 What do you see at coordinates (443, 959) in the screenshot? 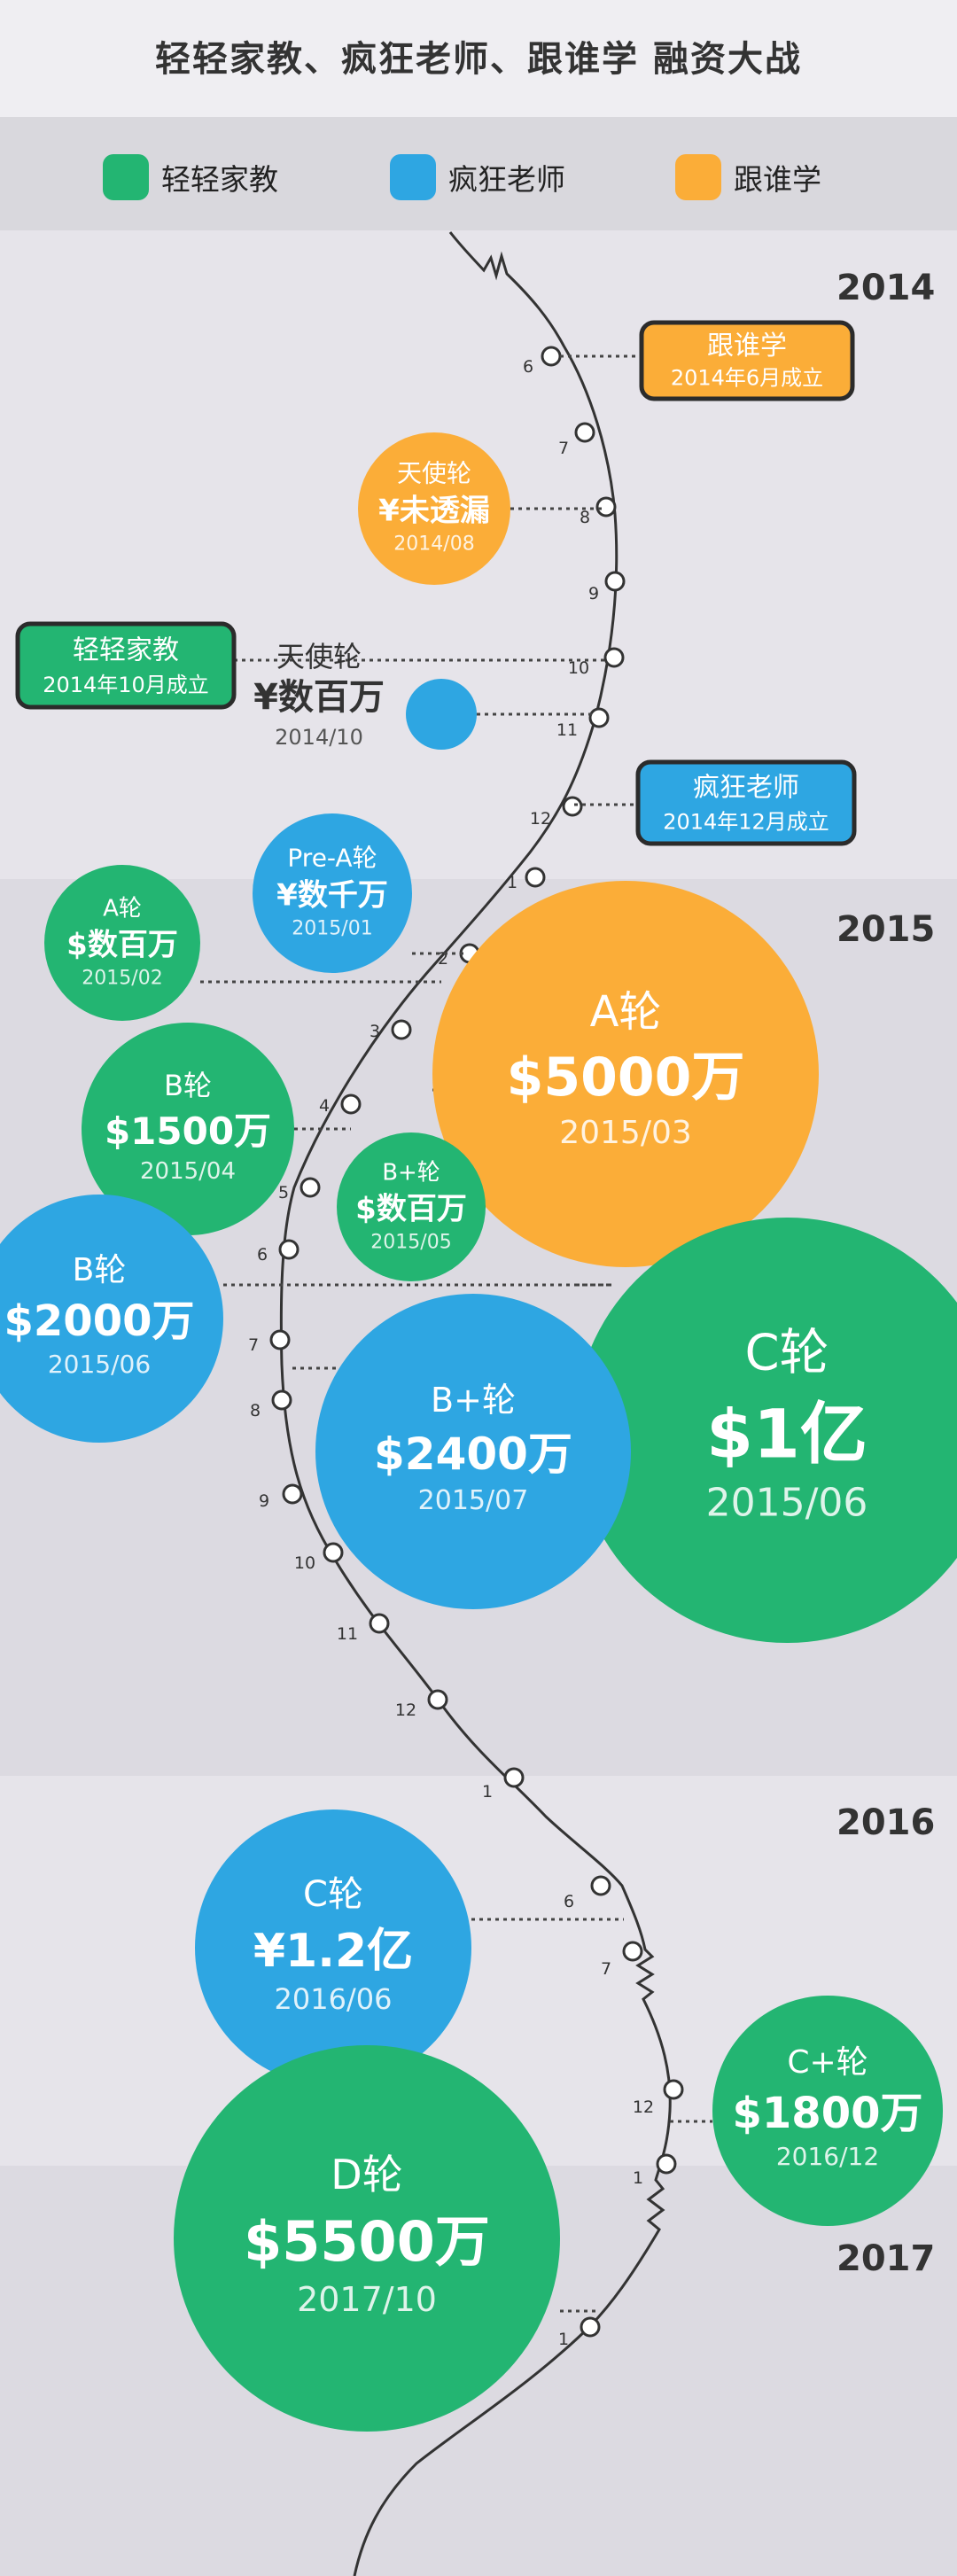
I see `month-label: 2` at bounding box center [443, 959].